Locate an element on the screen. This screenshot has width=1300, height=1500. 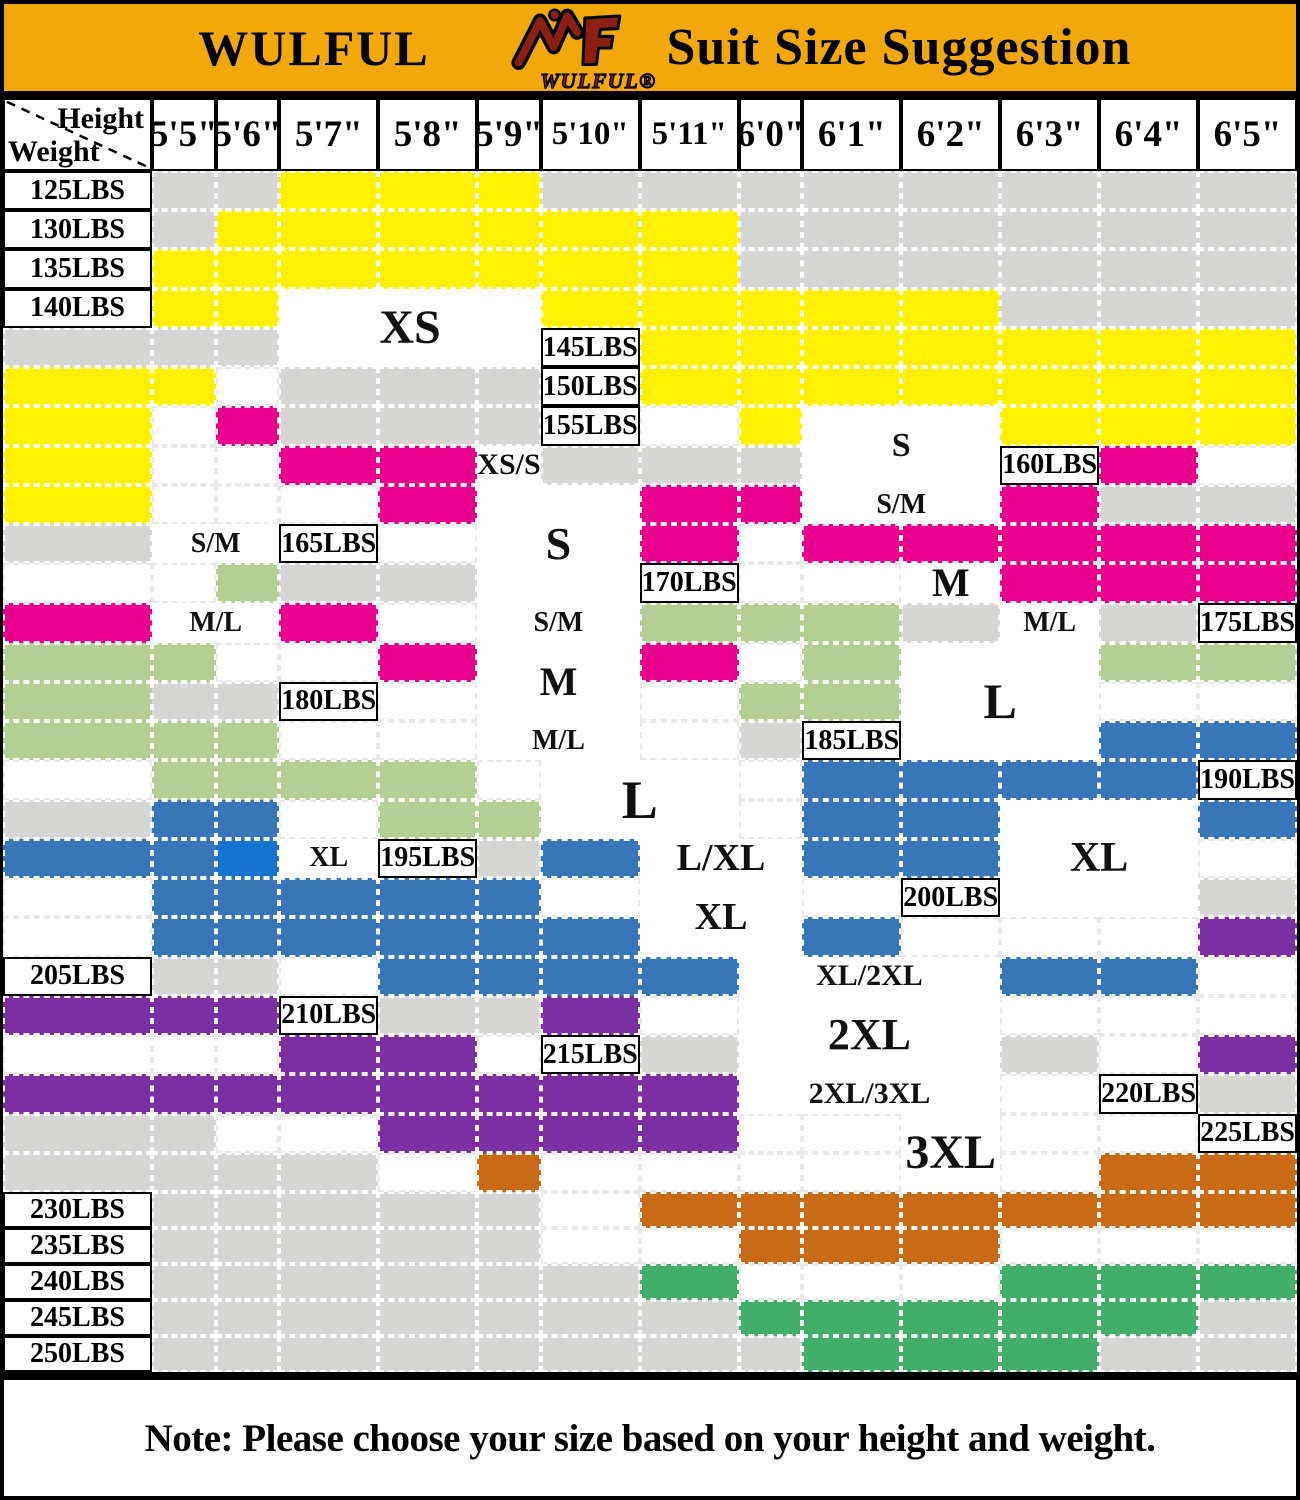
weight-row-label: 170LBS is located at coordinates (689, 583).